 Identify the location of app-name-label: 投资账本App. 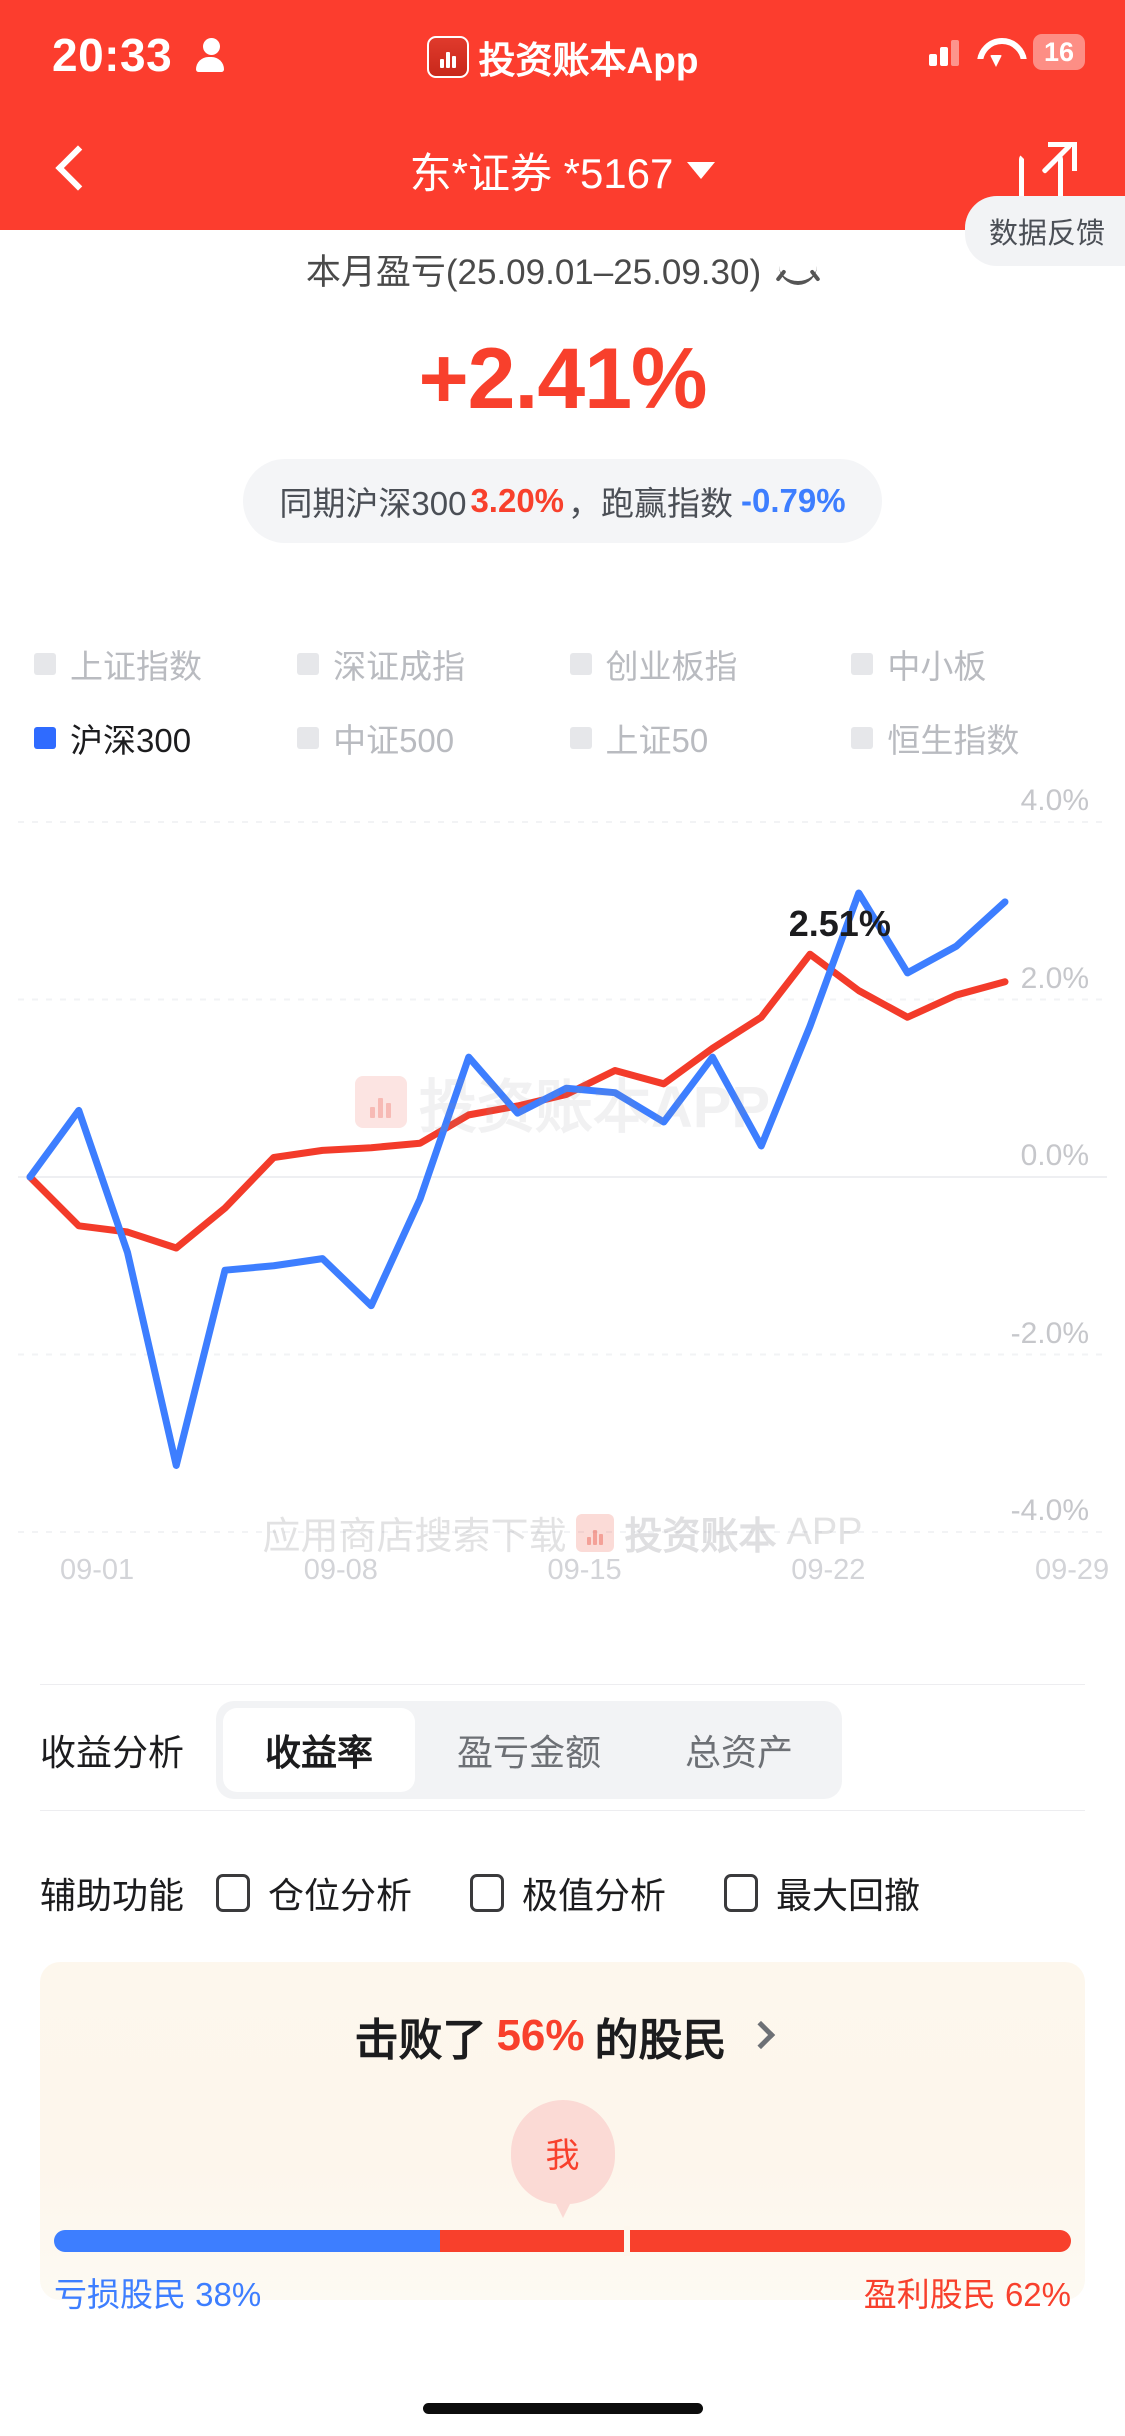
(588, 60).